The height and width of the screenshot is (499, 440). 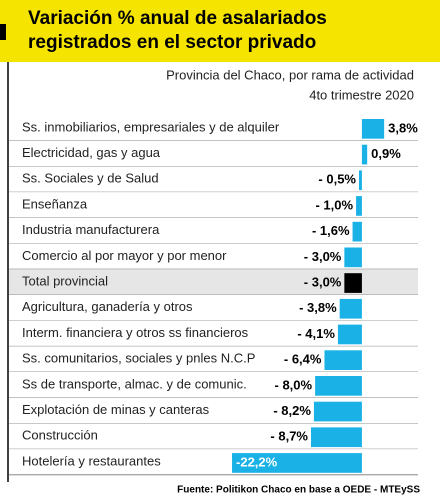 What do you see at coordinates (337, 179) in the screenshot?
I see `value-label: - 0,5%` at bounding box center [337, 179].